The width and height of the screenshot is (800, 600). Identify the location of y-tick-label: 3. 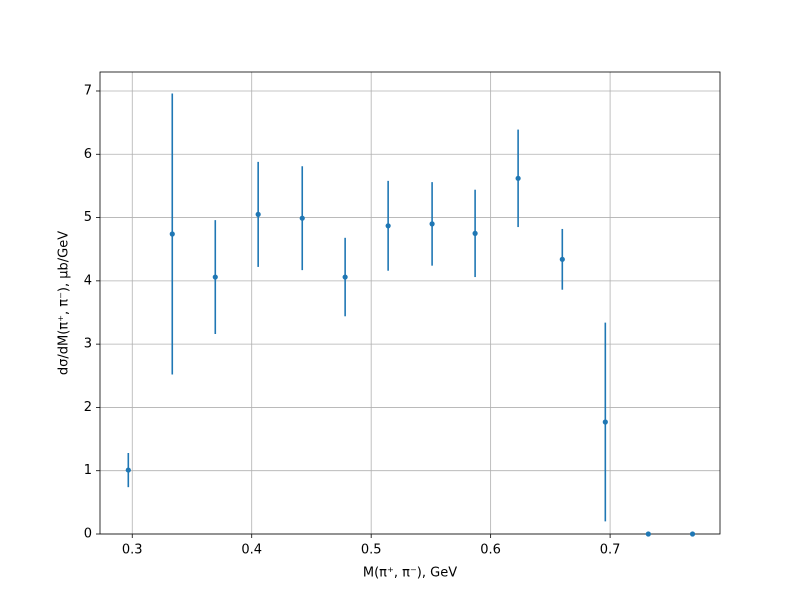
(88, 344).